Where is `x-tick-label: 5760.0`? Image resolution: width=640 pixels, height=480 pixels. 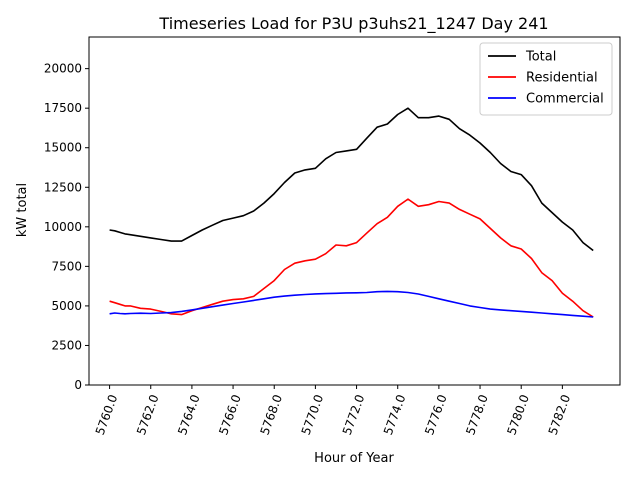 x-tick-label: 5760.0 is located at coordinates (107, 415).